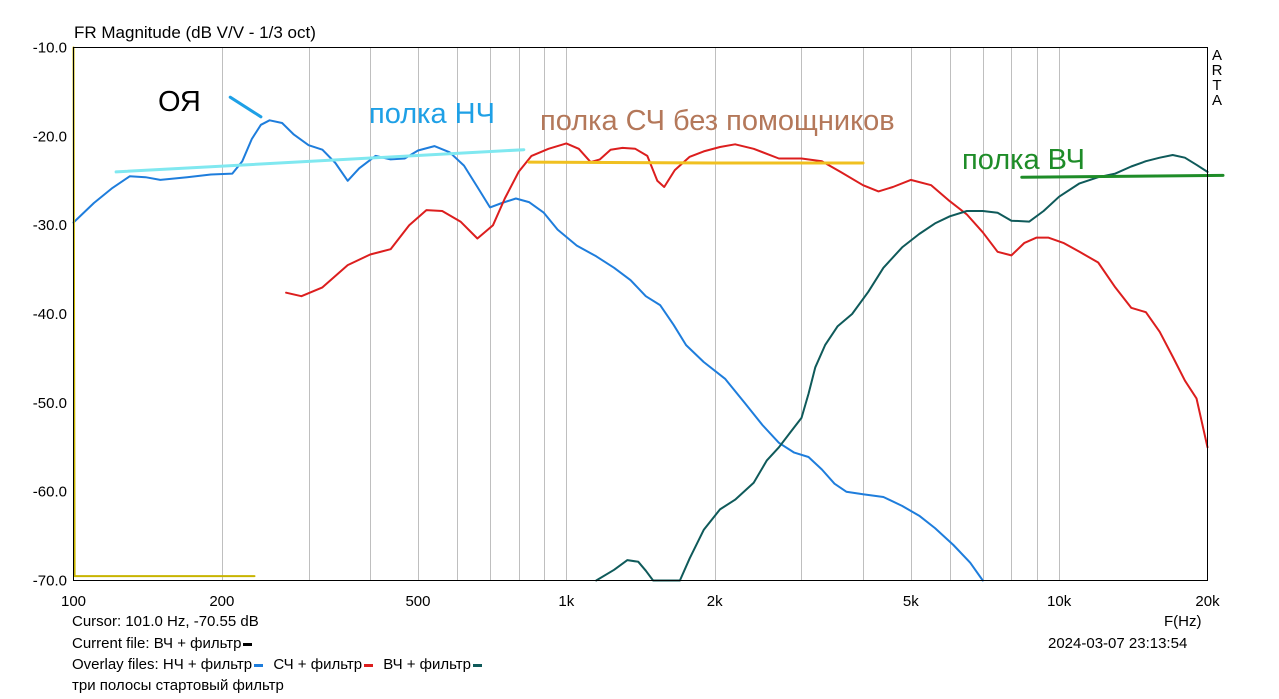  What do you see at coordinates (427, 664) in the screenshot?
I see `overlay-item-hf: ВЧ + фильтр` at bounding box center [427, 664].